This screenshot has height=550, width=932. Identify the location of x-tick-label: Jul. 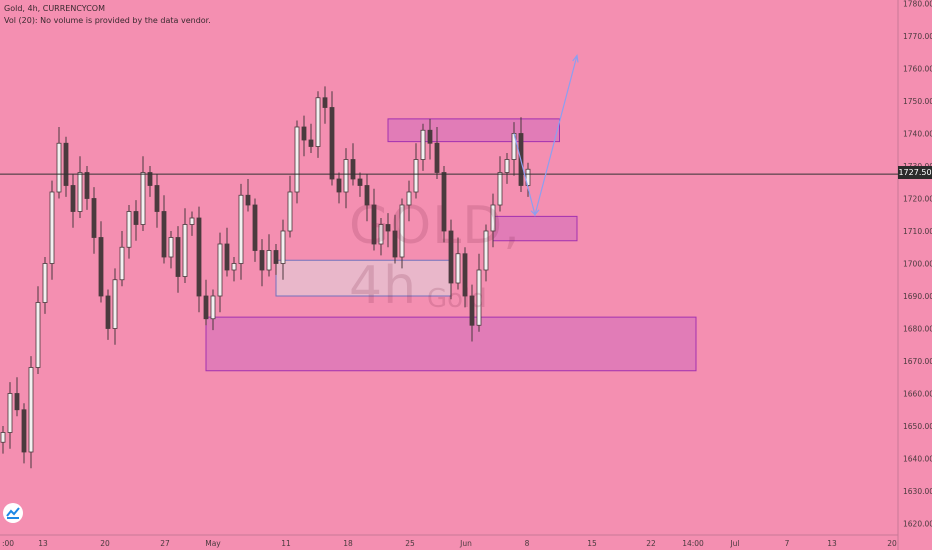
(734, 543).